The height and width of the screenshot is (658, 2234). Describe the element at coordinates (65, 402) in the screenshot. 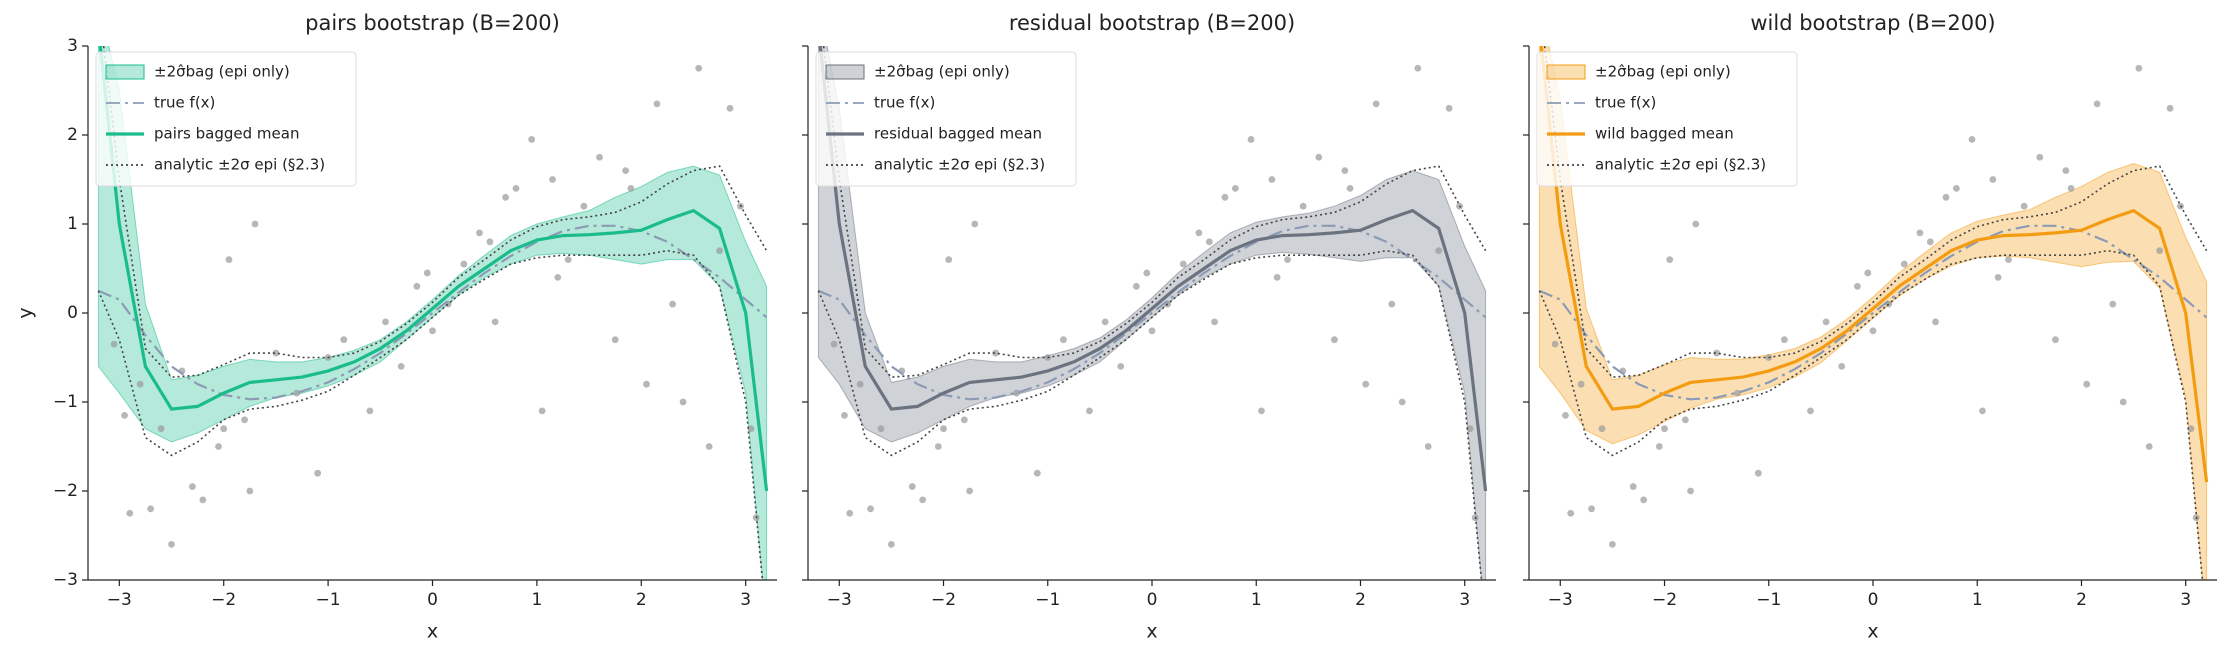

I see `y-tick-label: −1` at that location.